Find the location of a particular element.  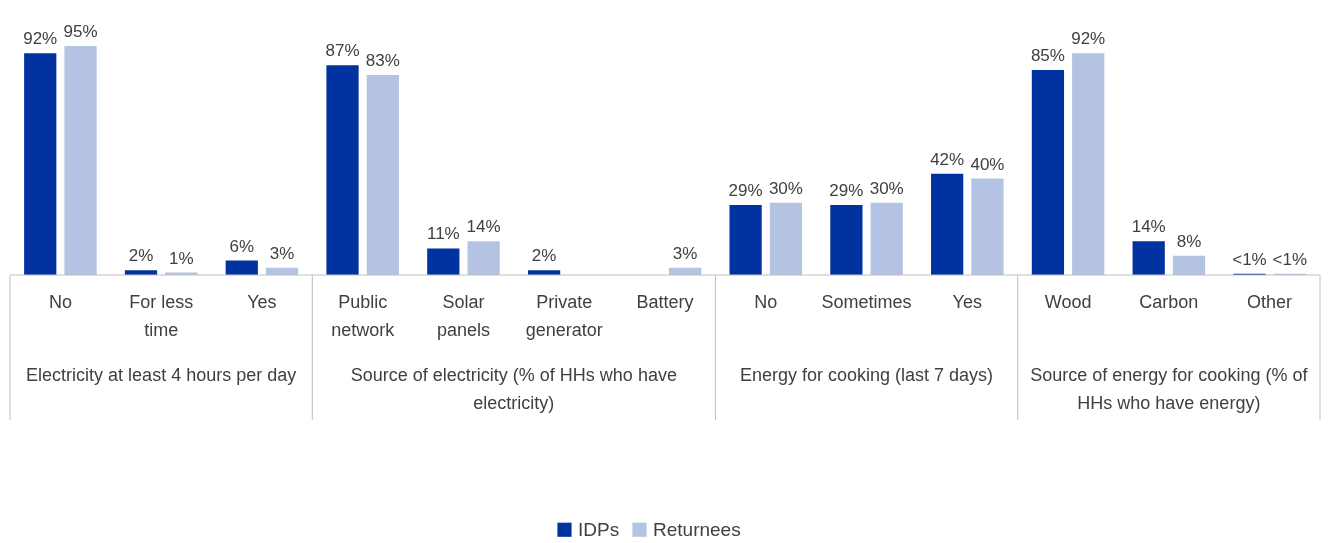

data-label: 42% is located at coordinates (947, 159).